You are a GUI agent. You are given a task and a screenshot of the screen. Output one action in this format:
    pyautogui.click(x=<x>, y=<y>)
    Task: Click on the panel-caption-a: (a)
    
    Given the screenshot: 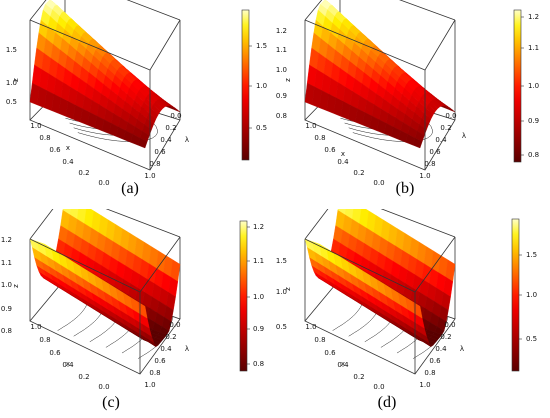 What is the action you would take?
    pyautogui.click(x=130, y=188)
    